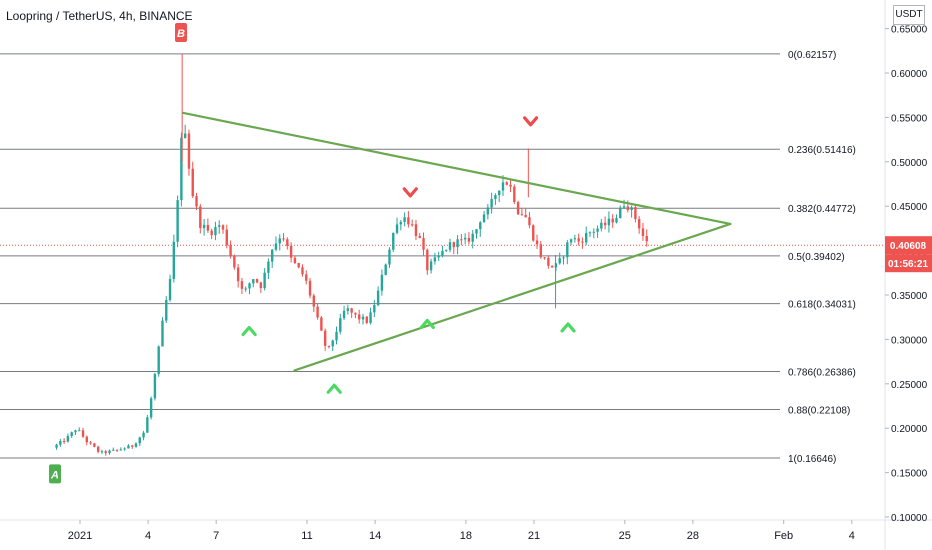  Describe the element at coordinates (625, 536) in the screenshot. I see `time-tick-label: 25` at that location.